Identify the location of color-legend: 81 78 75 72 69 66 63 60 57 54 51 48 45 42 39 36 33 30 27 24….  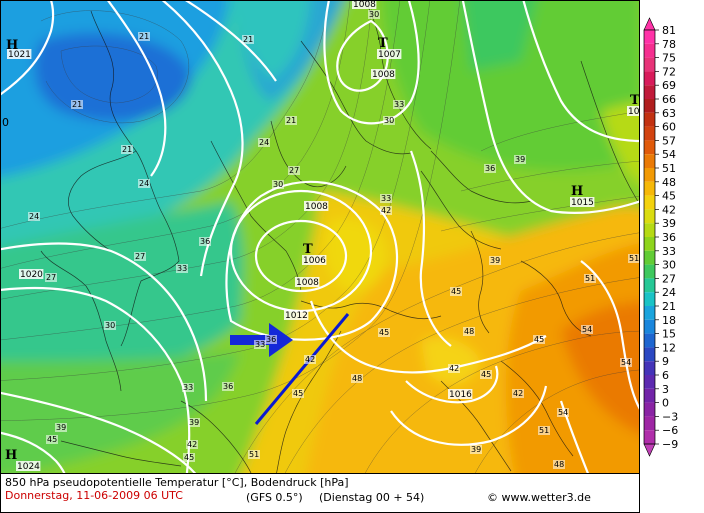
(672, 237).